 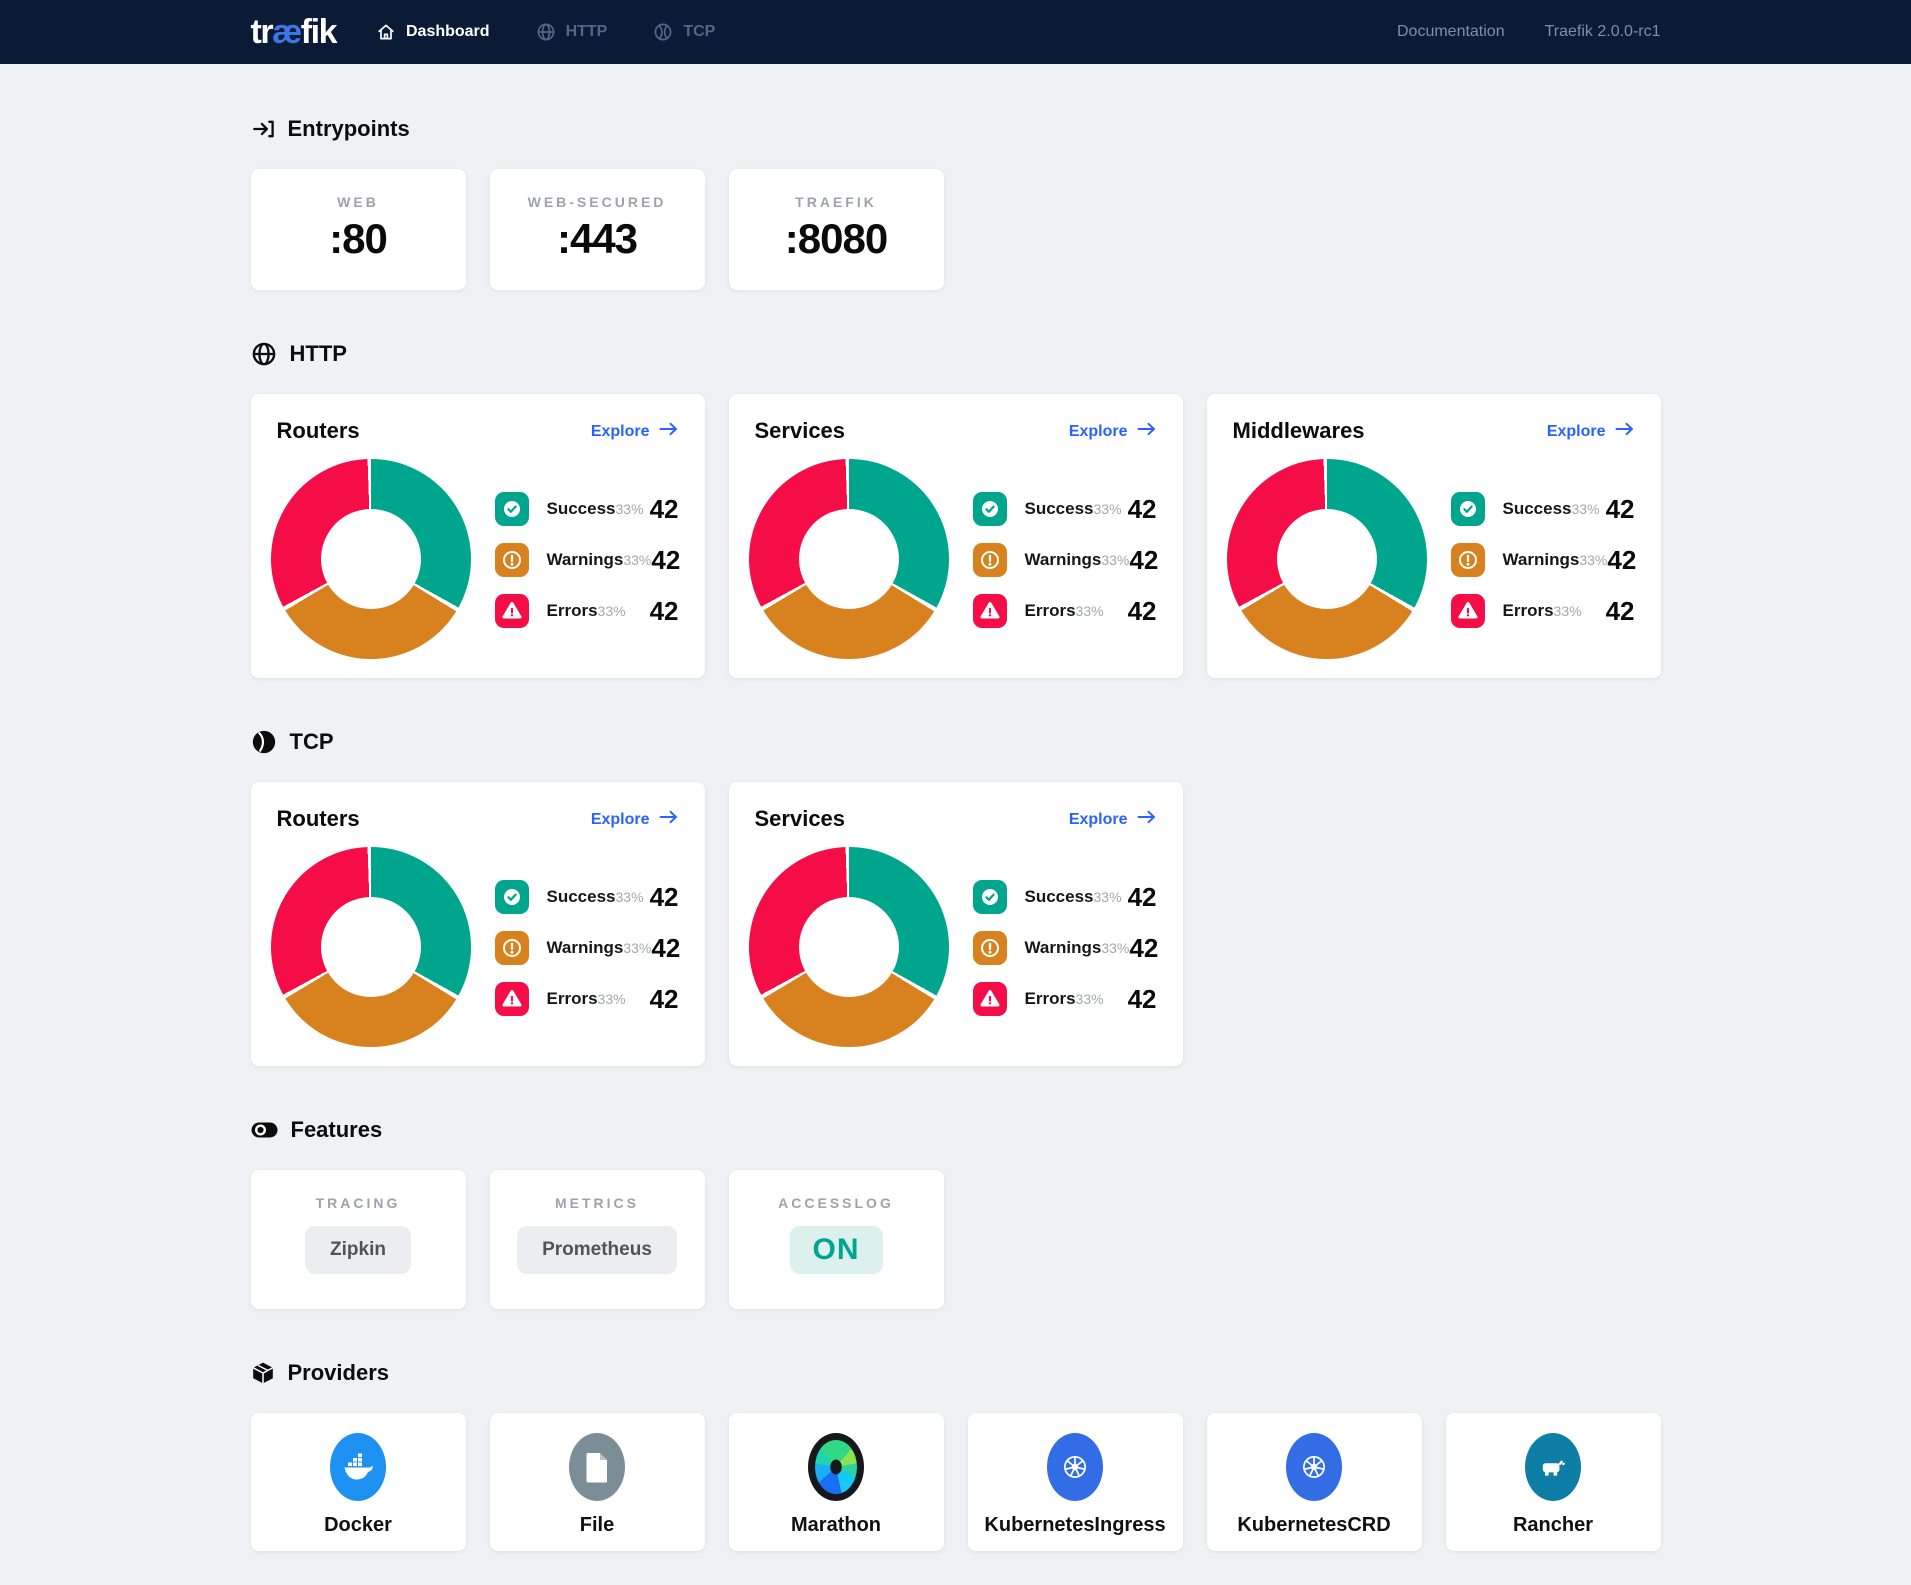 What do you see at coordinates (836, 238) in the screenshot?
I see `entrypoint-port: :8080` at bounding box center [836, 238].